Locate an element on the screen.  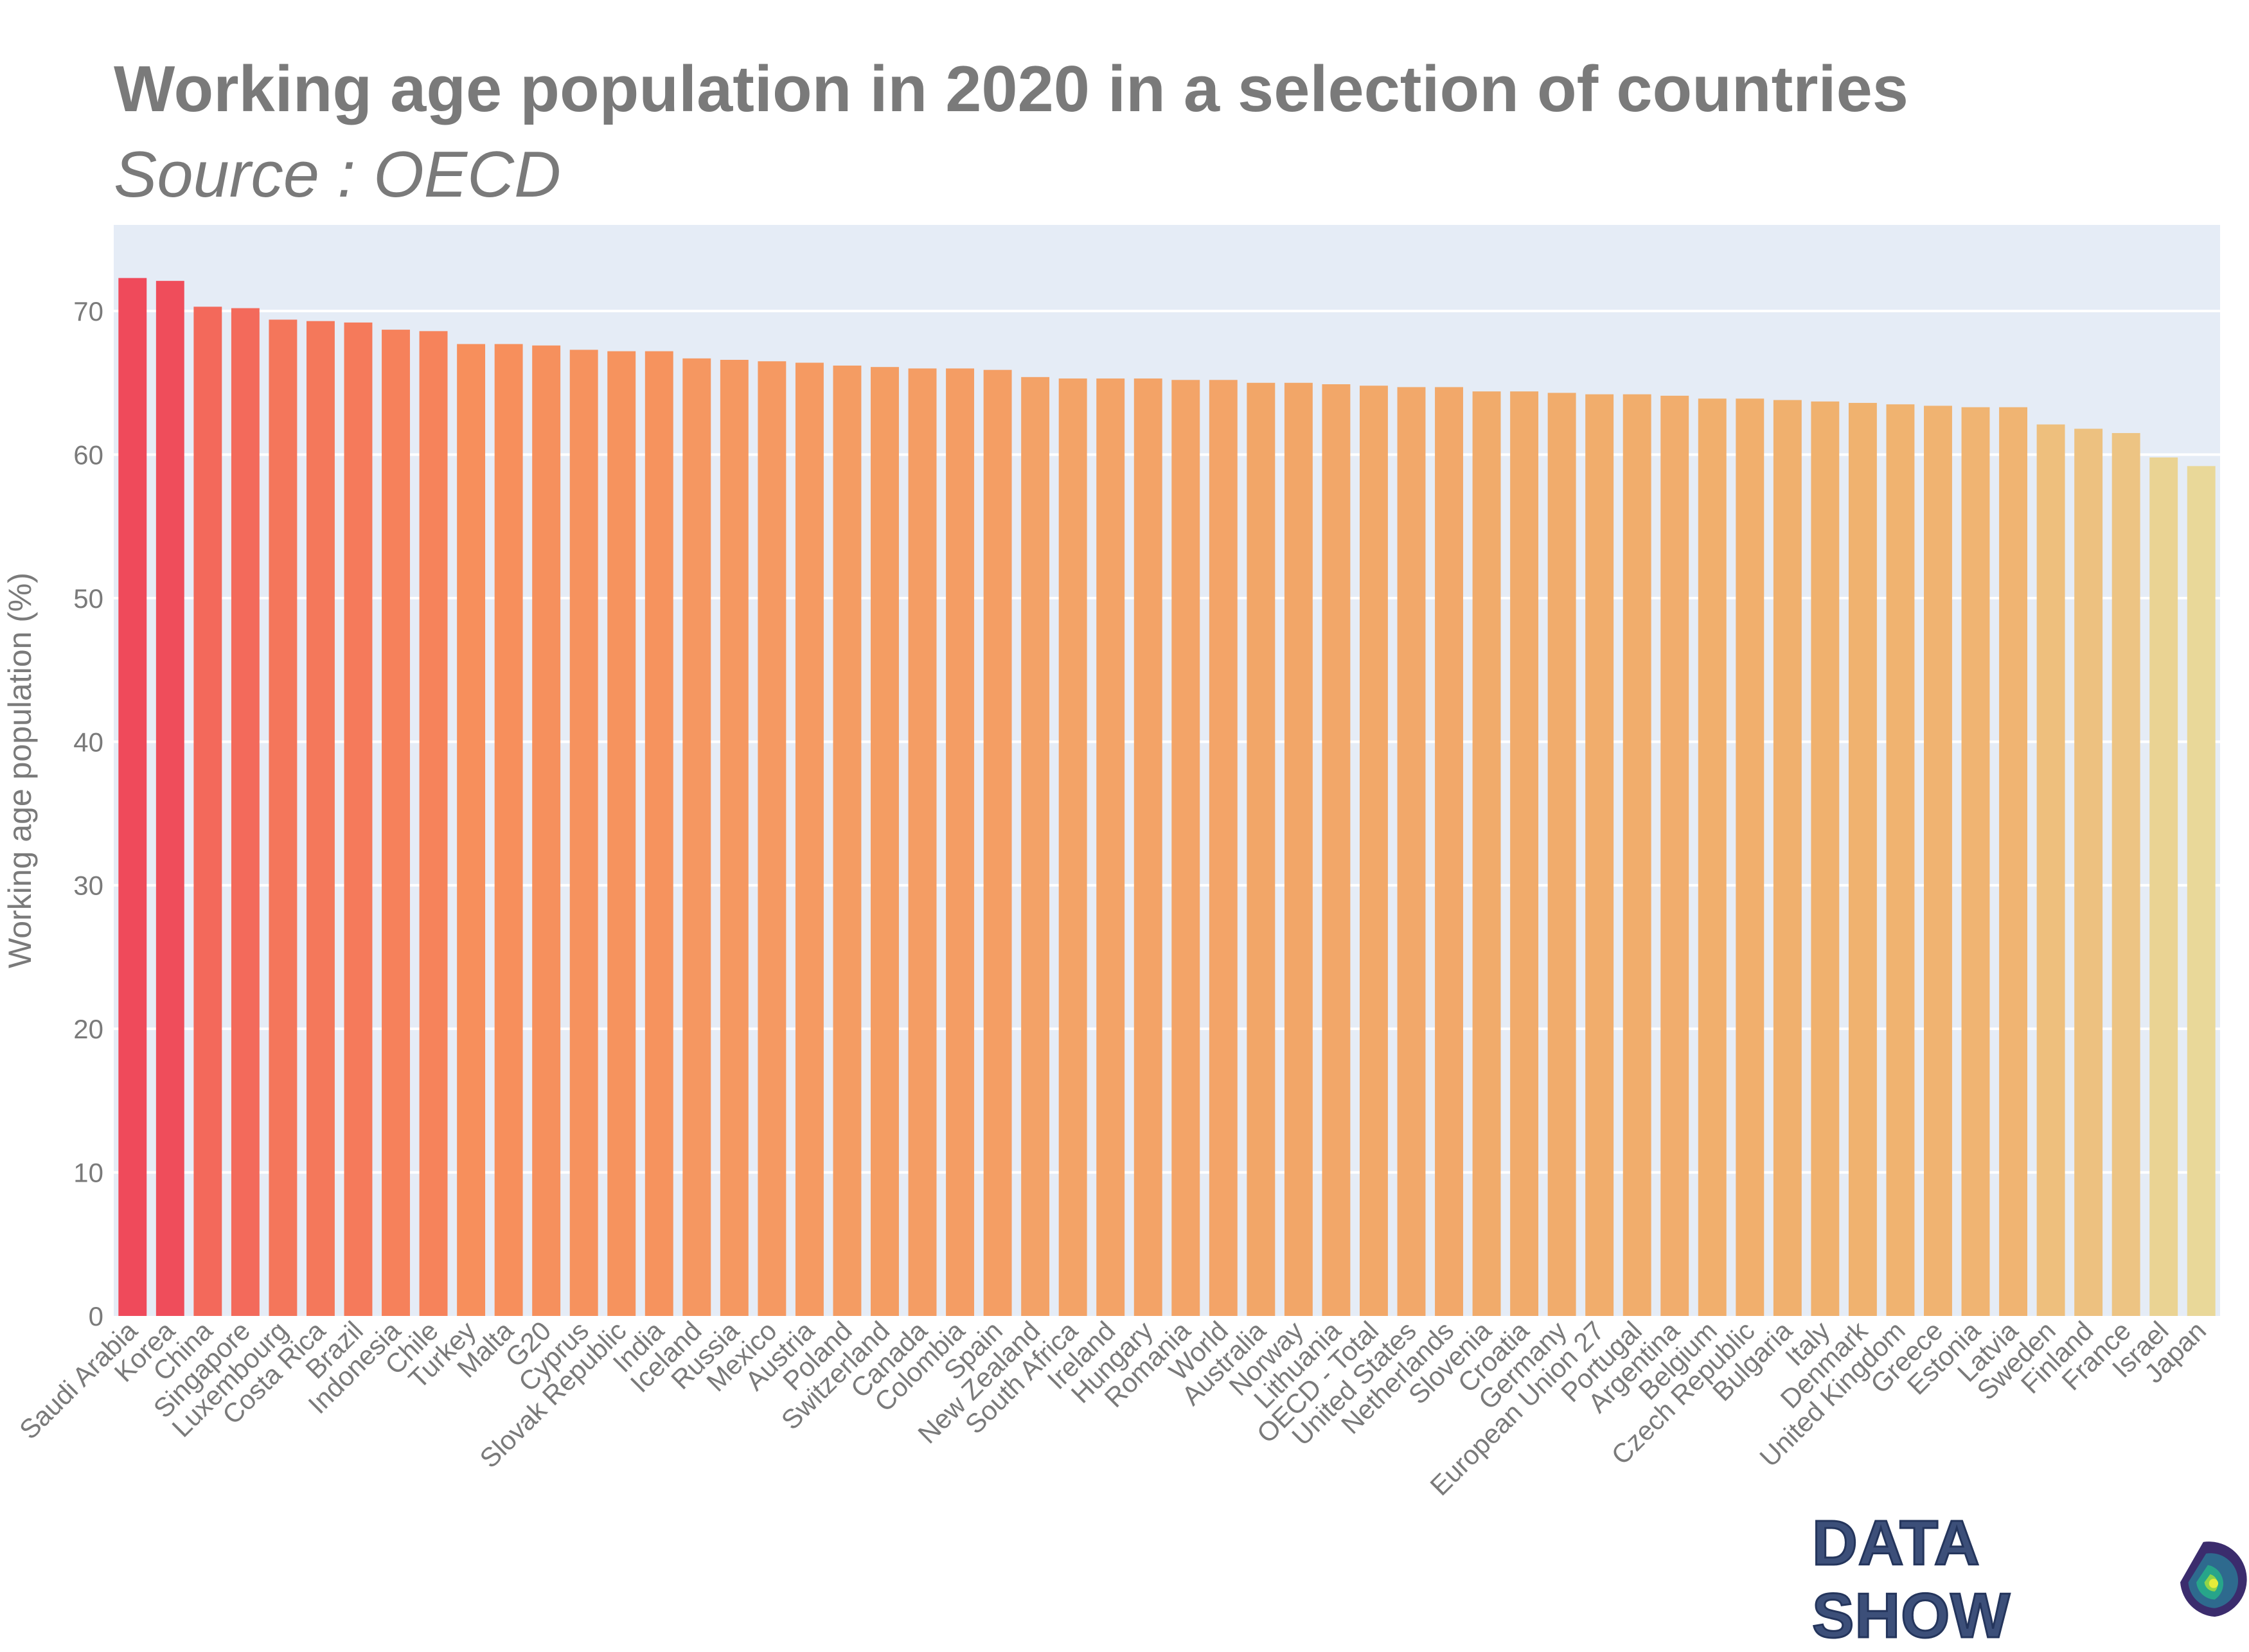
logo-text: DATA SHOW is located at coordinates (1911, 1580).